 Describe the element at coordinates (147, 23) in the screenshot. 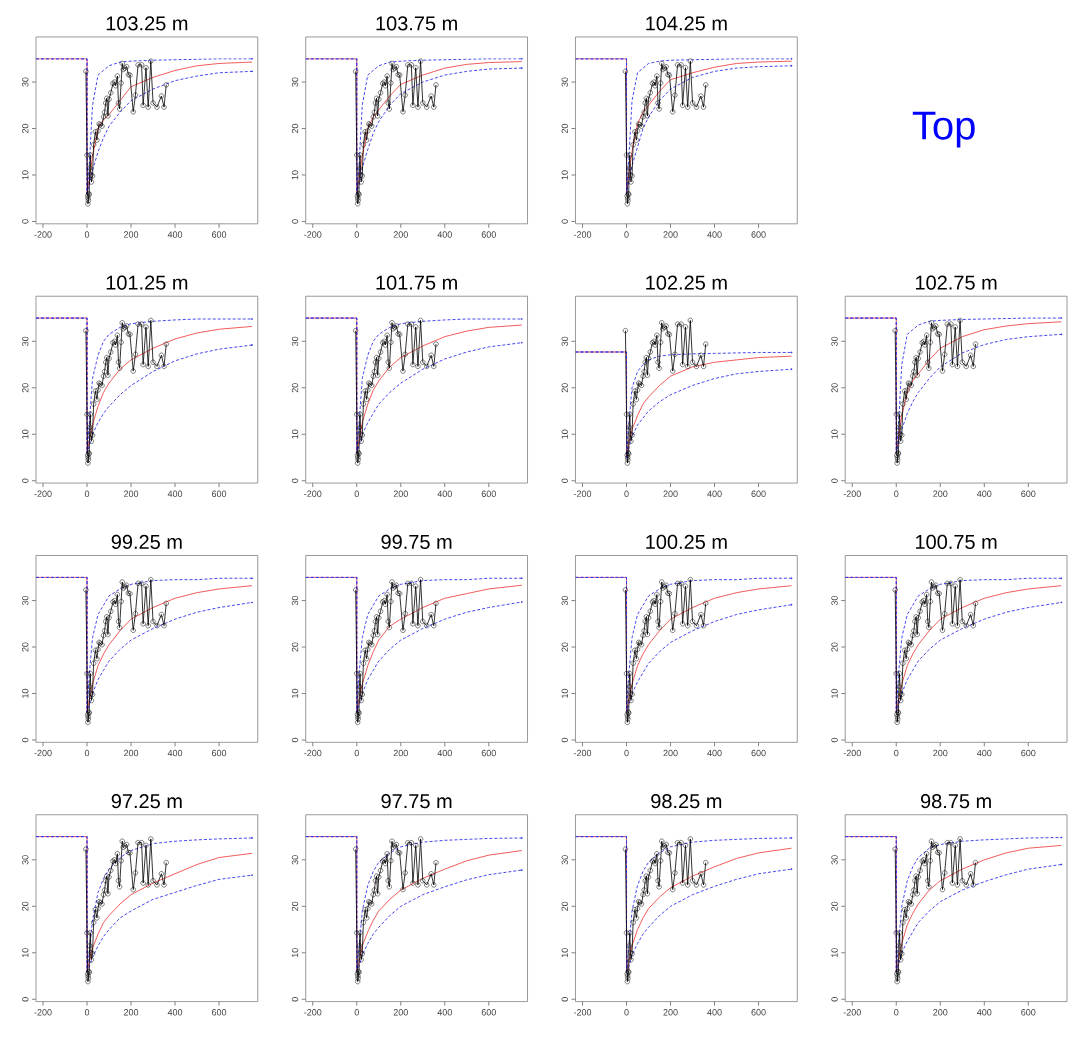

I see `chart-title: 103.25 m` at that location.